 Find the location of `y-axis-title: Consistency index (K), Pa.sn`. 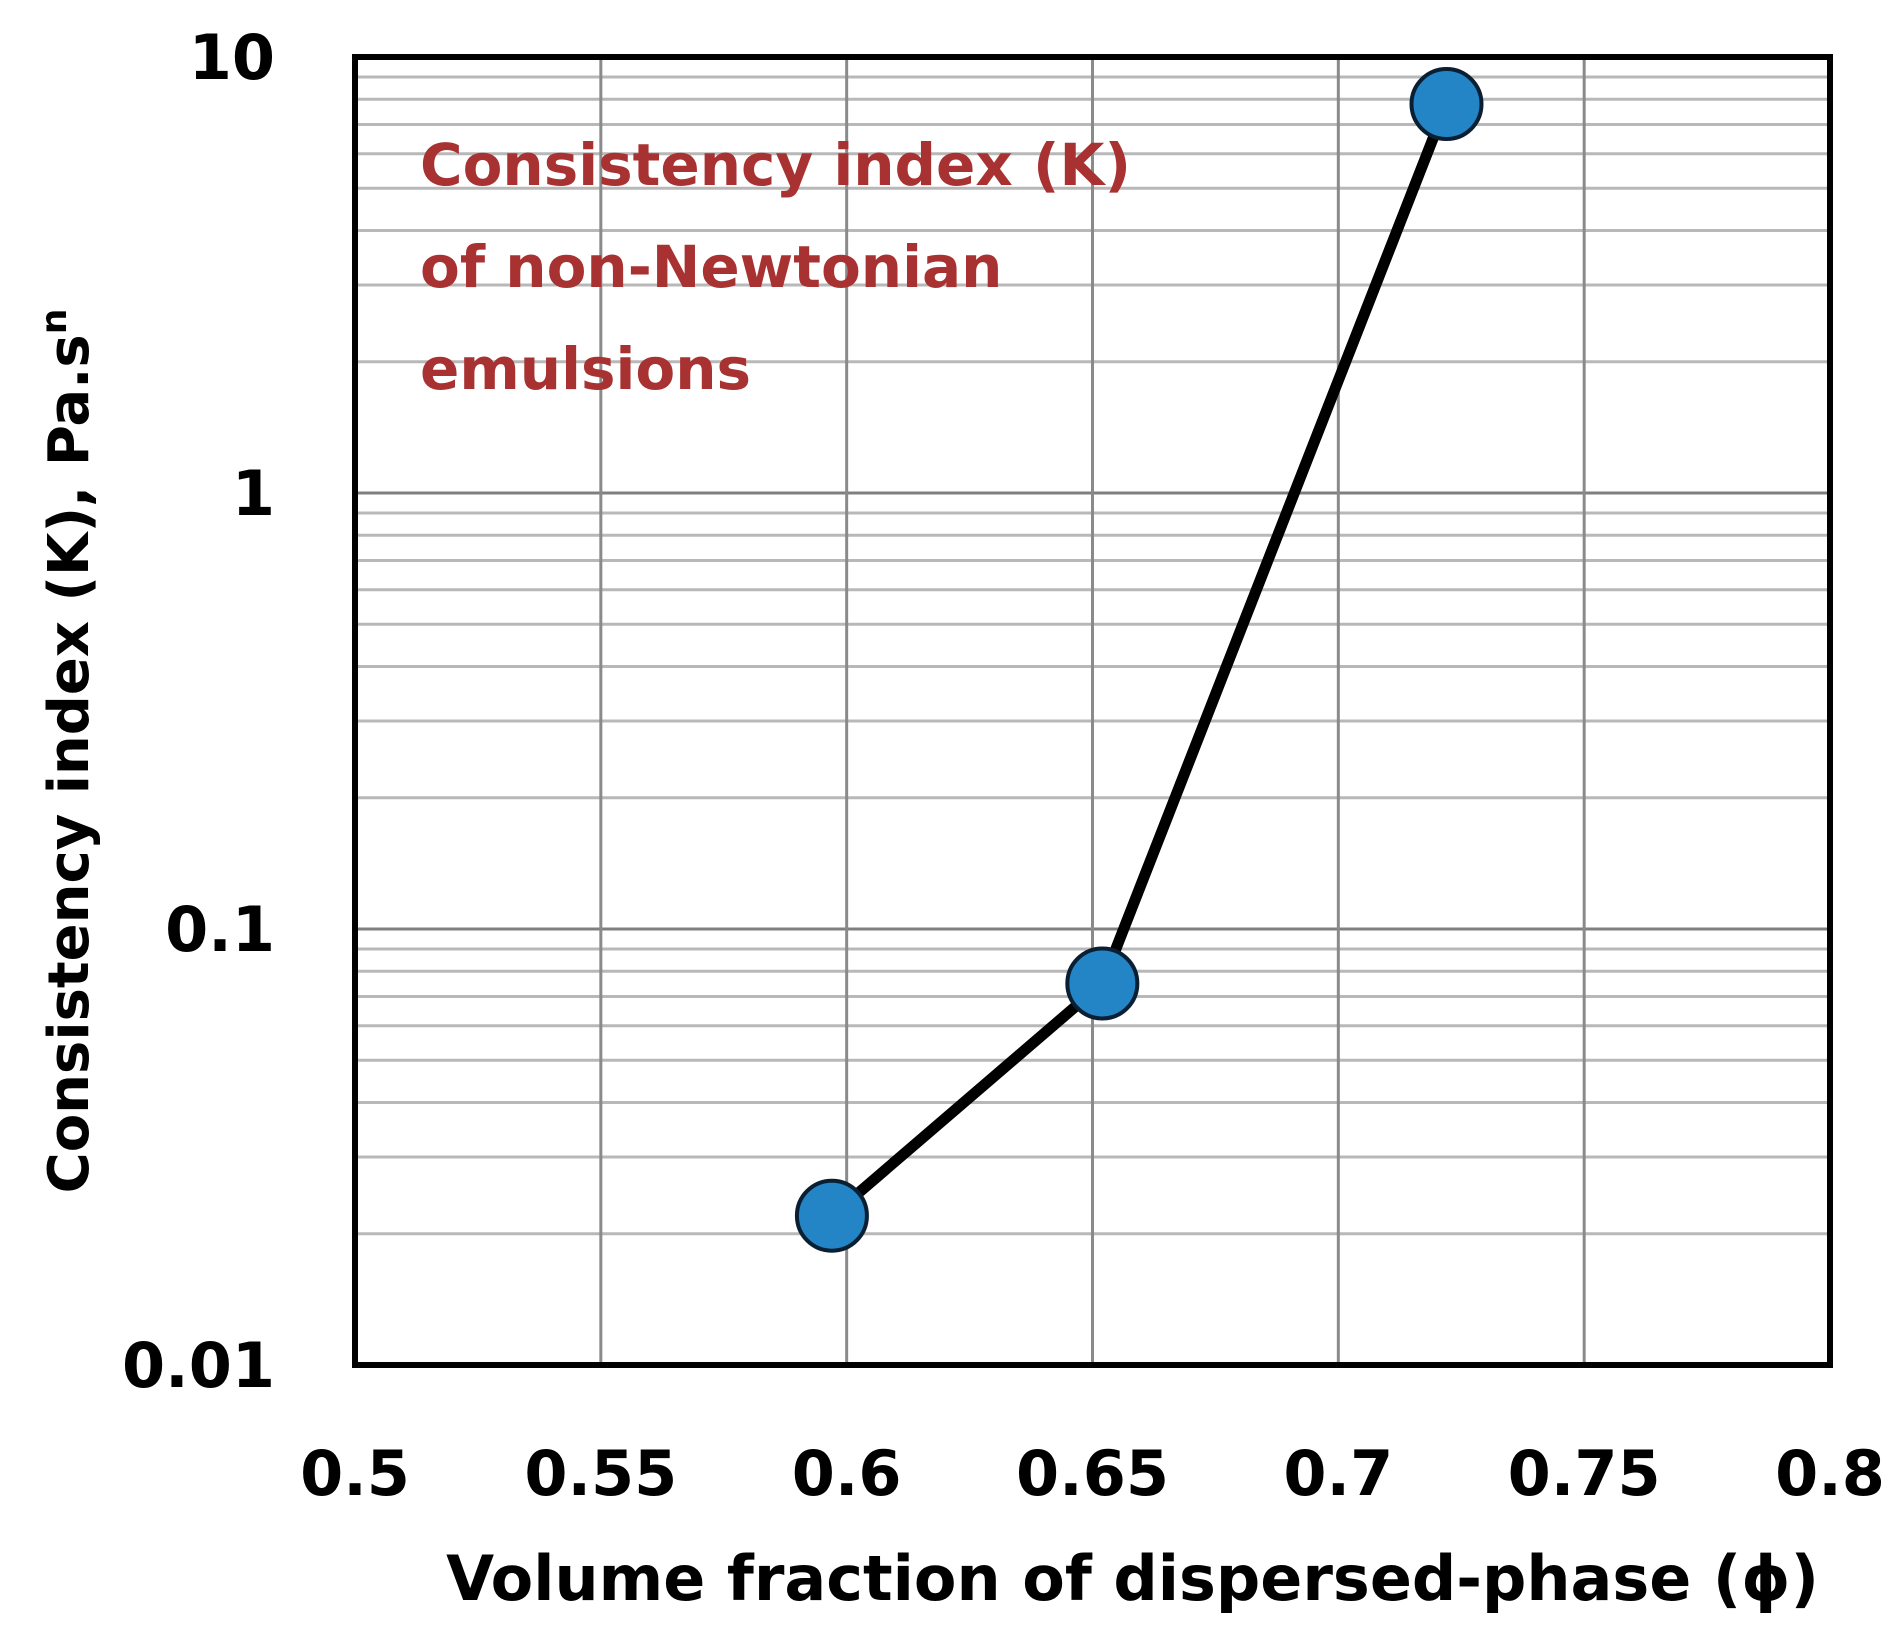

y-axis-title: Consistency index (K), Pa.sn is located at coordinates (68, 751).